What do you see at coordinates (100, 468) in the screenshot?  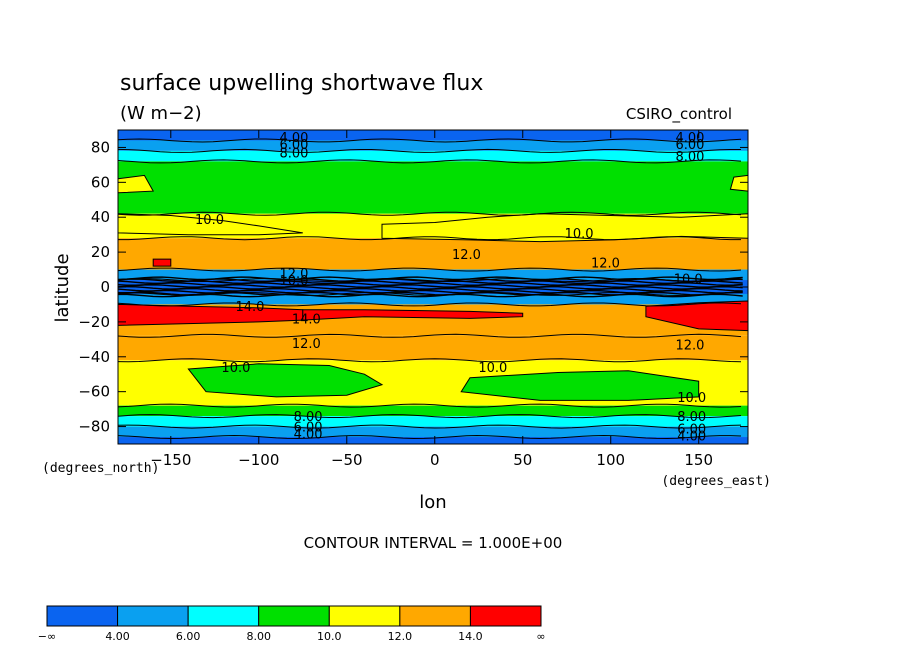 I see `y-unit-note: (degrees_north)` at bounding box center [100, 468].